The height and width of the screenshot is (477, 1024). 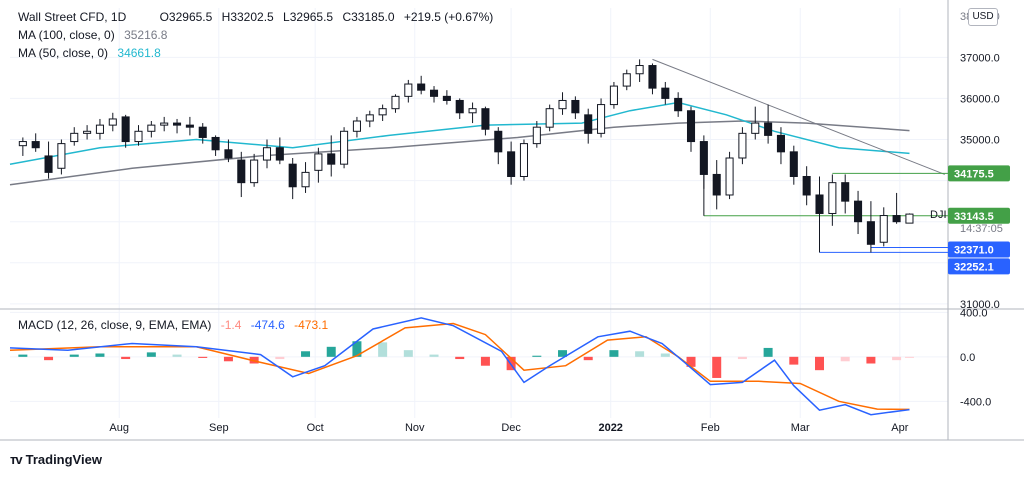 I want to click on ma100-line, so click(x=459, y=153).